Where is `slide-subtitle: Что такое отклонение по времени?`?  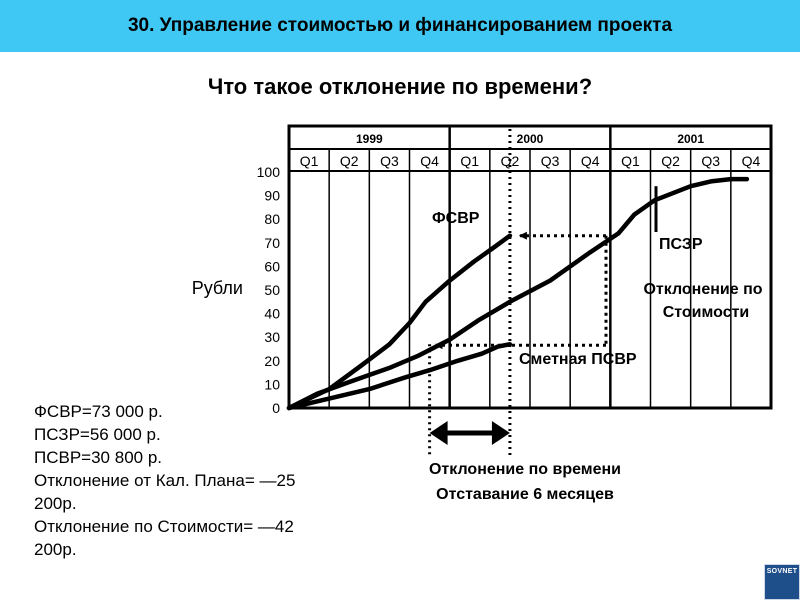 slide-subtitle: Что такое отклонение по времени? is located at coordinates (400, 86).